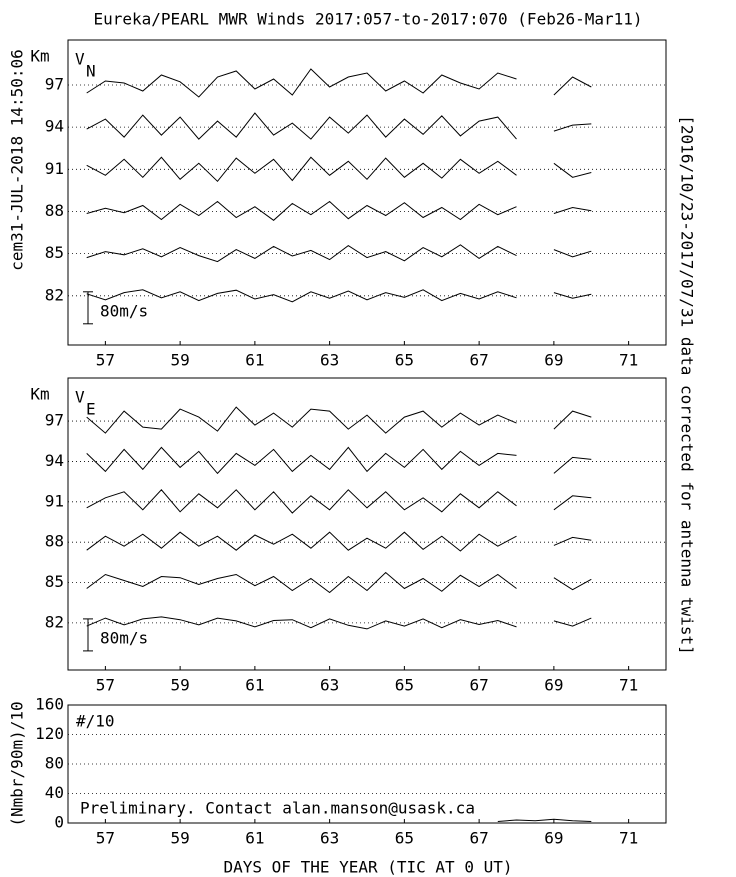 This screenshot has width=736, height=877. Describe the element at coordinates (59, 822) in the screenshot. I see `y-tick-label: 0` at that location.